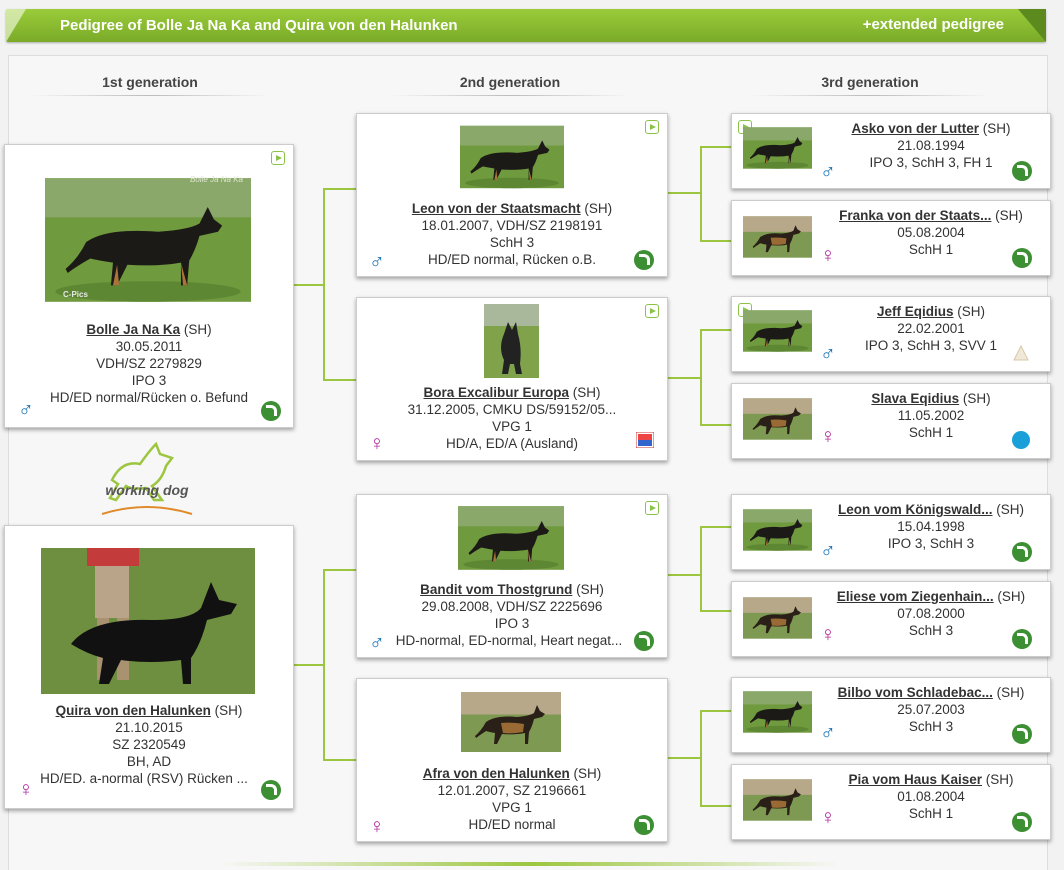 The height and width of the screenshot is (870, 1064). Describe the element at coordinates (496, 773) in the screenshot. I see `dog-name-link: Afra von den Halunken` at that location.